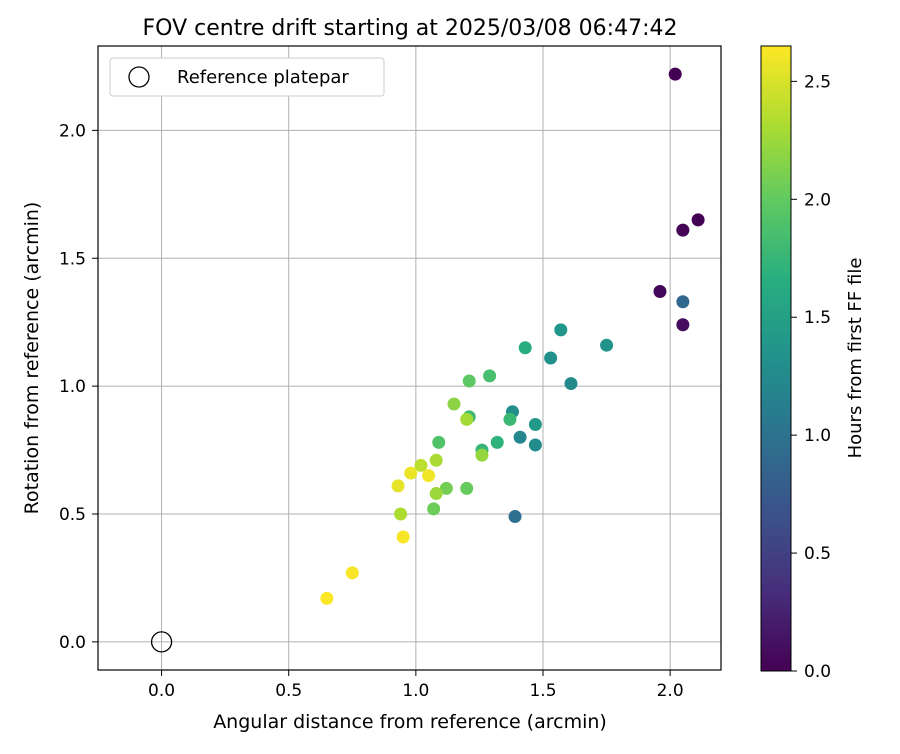 Image resolution: width=900 pixels, height=754 pixels. I want to click on reference-marker, so click(161, 642).